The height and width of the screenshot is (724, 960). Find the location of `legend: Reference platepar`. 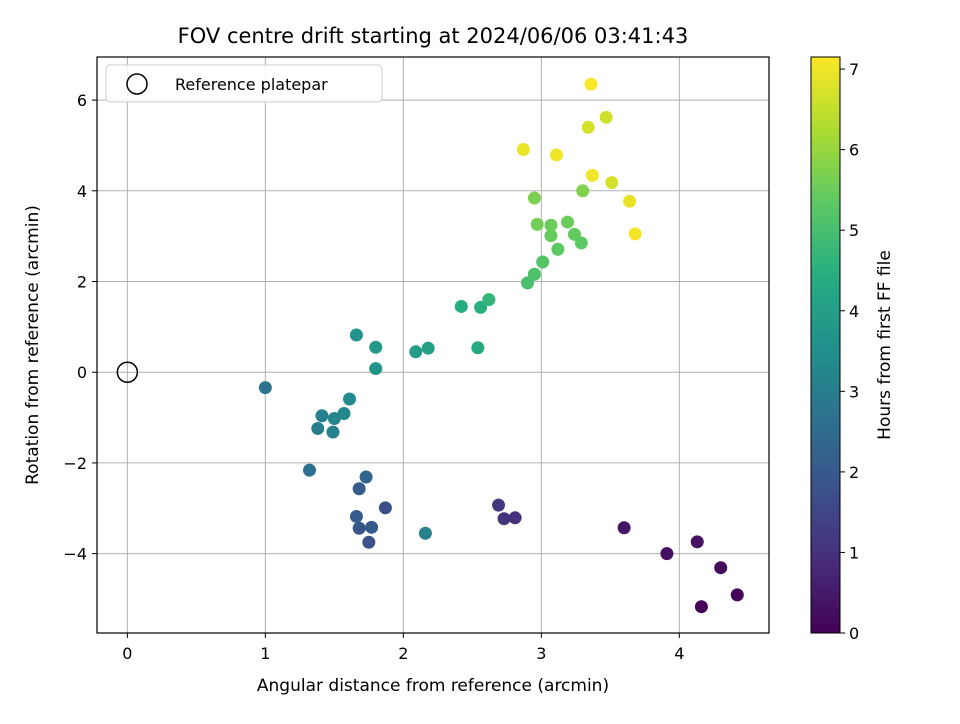

legend: Reference platepar is located at coordinates (244, 83).